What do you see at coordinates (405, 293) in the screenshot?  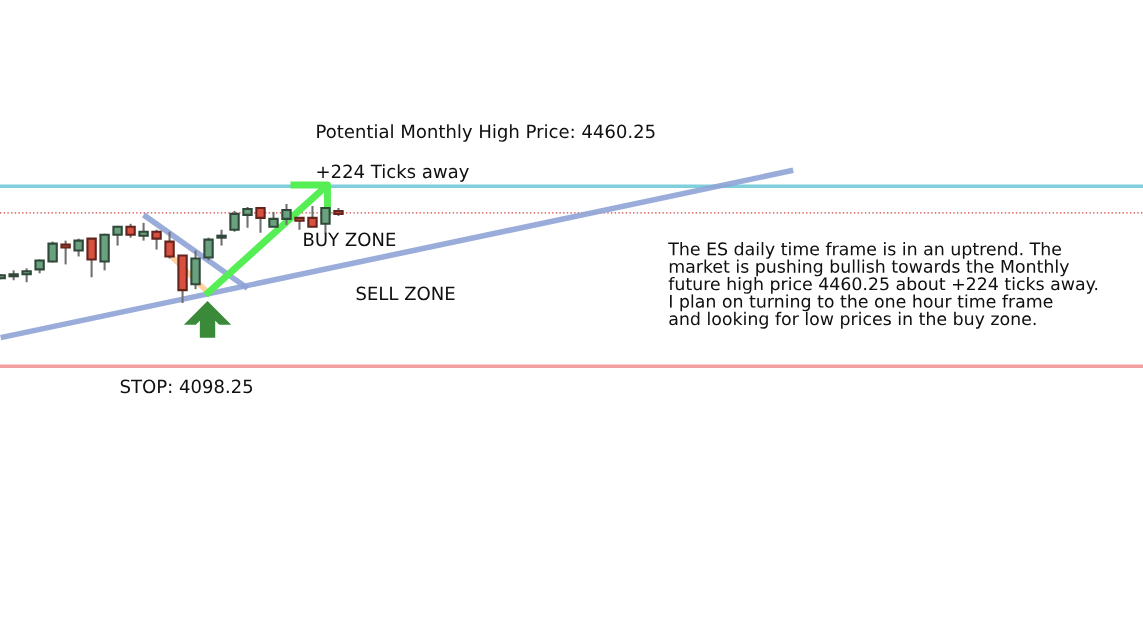 I see `annotation: SELL ZONE` at bounding box center [405, 293].